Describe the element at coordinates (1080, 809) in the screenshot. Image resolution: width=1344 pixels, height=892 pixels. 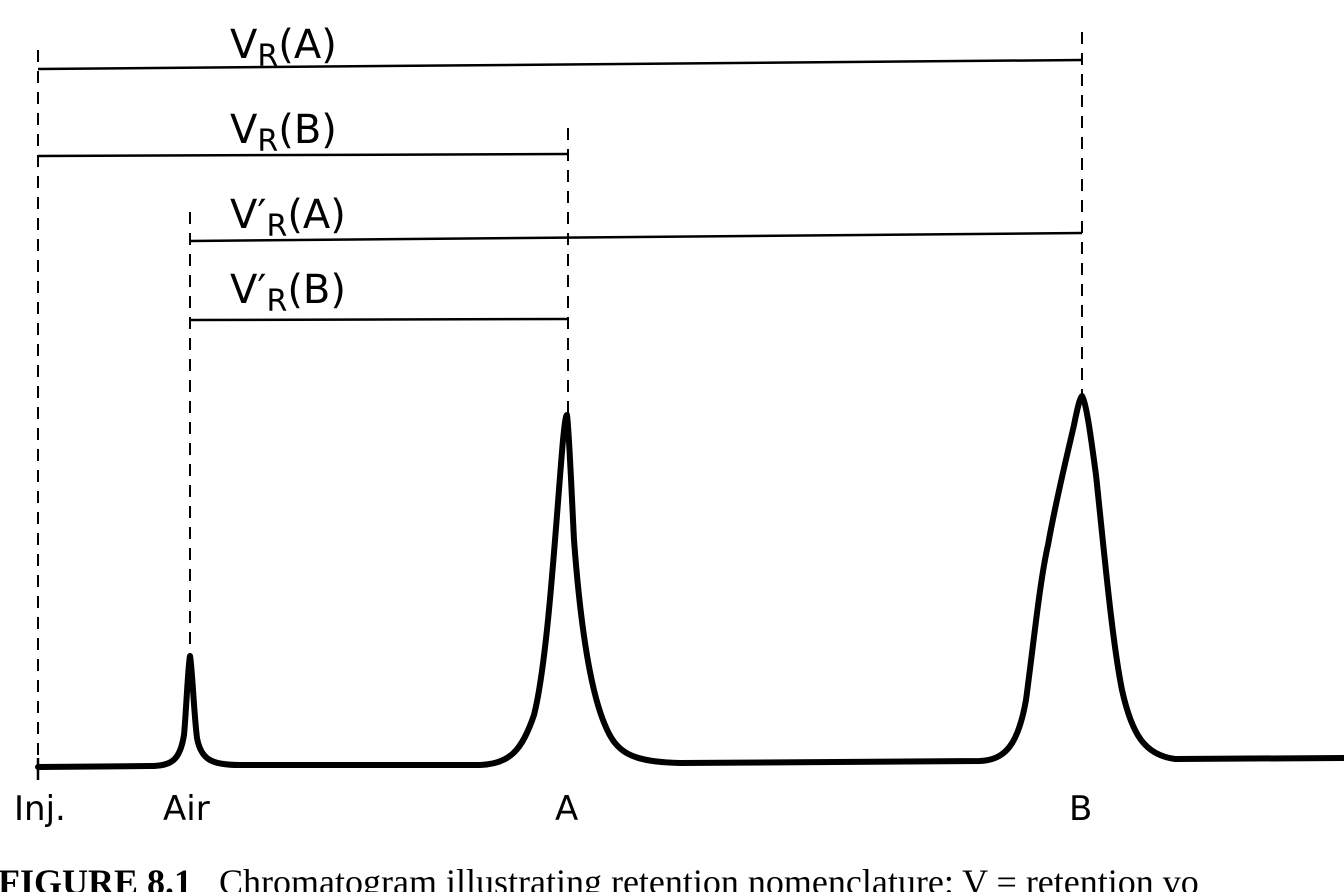
I see `b-label: B` at that location.